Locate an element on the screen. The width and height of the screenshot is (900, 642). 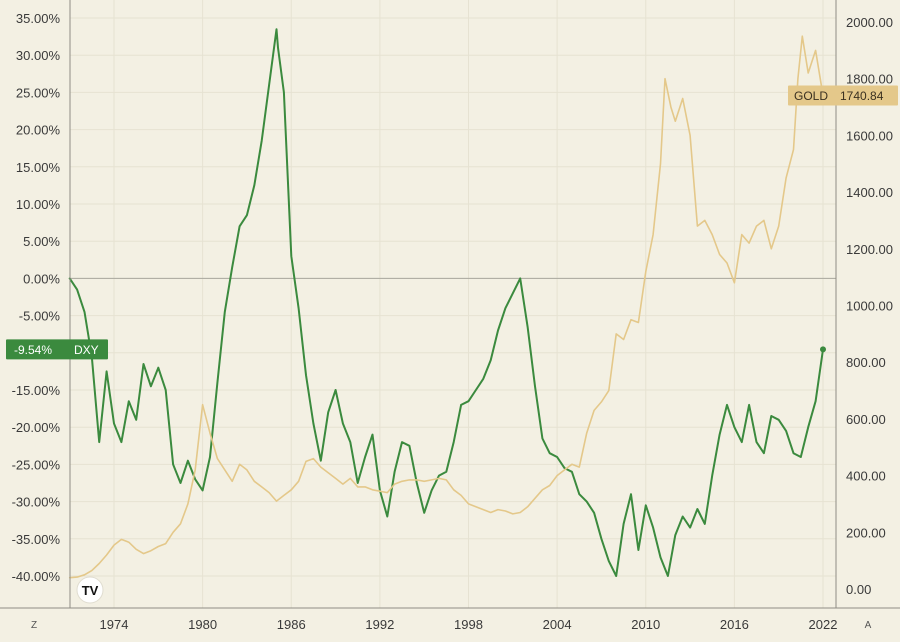
left-tick-label: 20.00% is located at coordinates (38, 130).